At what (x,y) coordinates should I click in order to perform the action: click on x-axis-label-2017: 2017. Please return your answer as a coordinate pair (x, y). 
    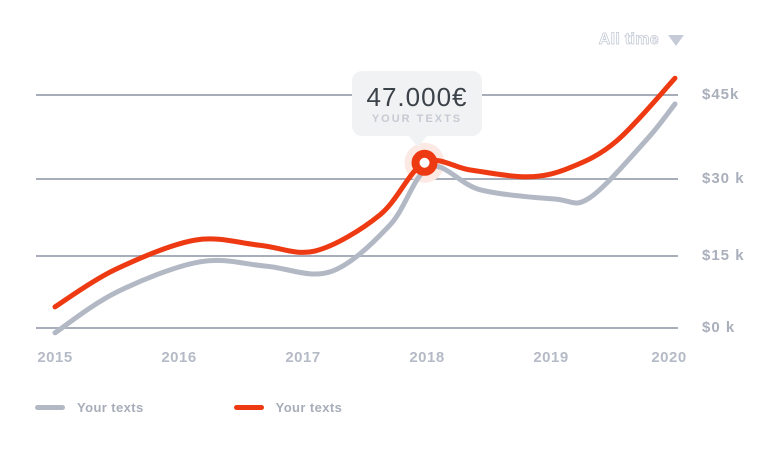
    Looking at the image, I should click on (303, 357).